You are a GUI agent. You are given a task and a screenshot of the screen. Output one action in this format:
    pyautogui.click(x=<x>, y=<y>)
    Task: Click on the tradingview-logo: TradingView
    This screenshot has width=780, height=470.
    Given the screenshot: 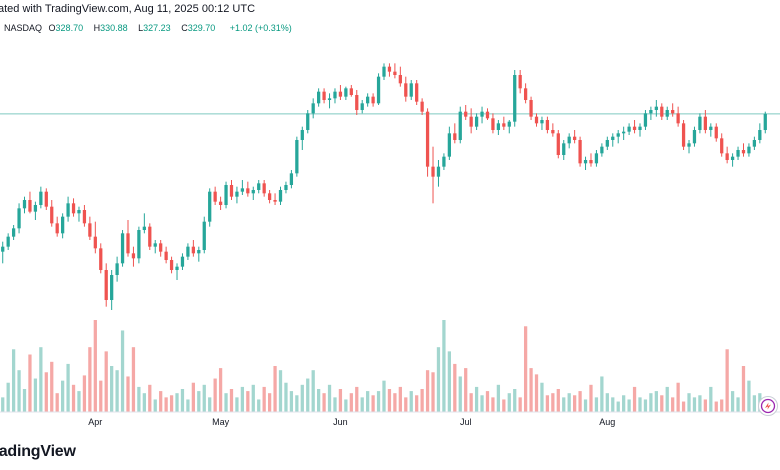 What is the action you would take?
    pyautogui.click(x=38, y=451)
    